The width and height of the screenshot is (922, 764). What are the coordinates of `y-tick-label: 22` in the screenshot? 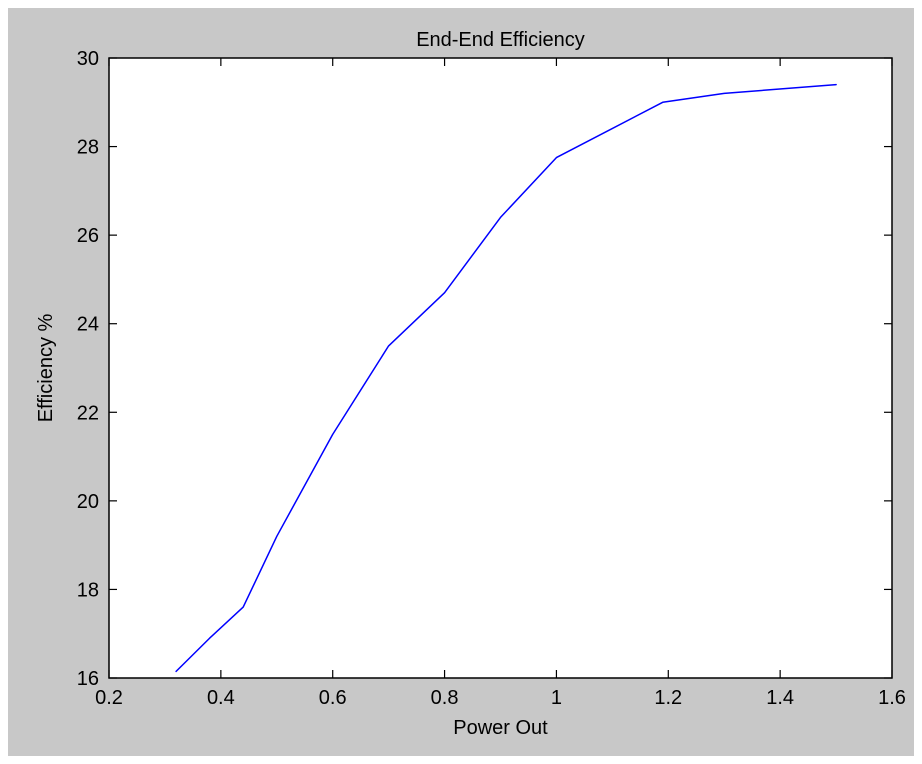 It's located at (88, 413).